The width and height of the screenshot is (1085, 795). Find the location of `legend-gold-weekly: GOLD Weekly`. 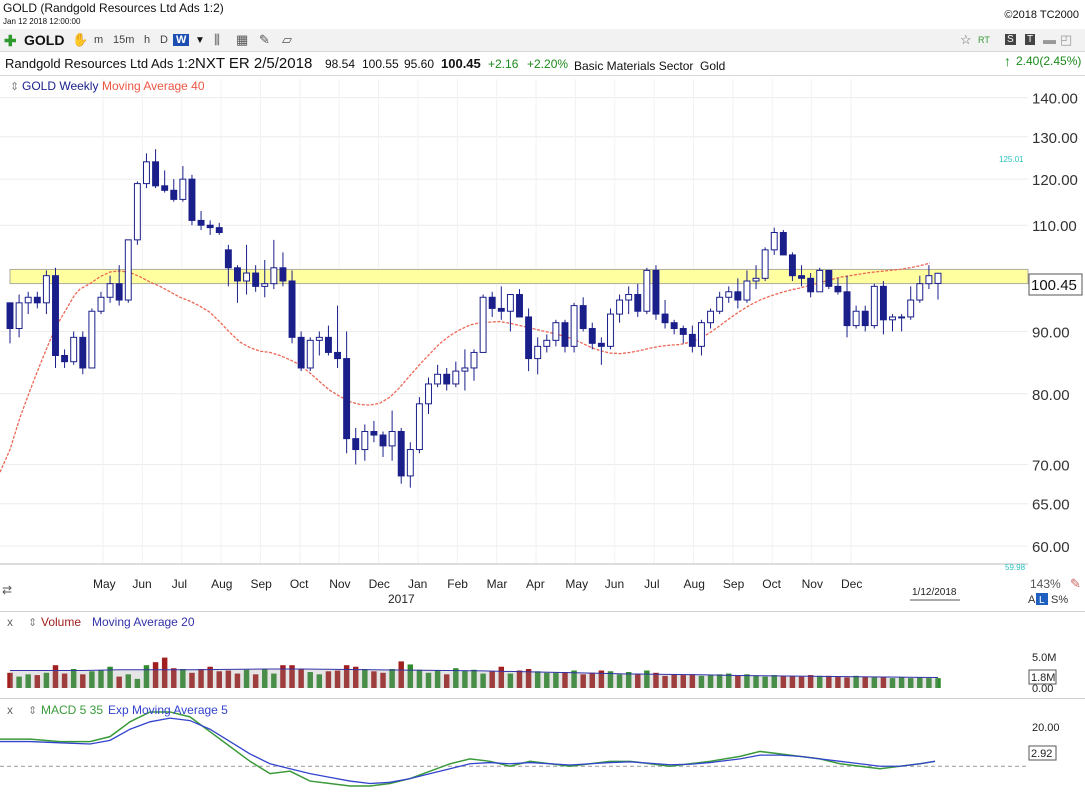

legend-gold-weekly: GOLD Weekly is located at coordinates (60, 86).